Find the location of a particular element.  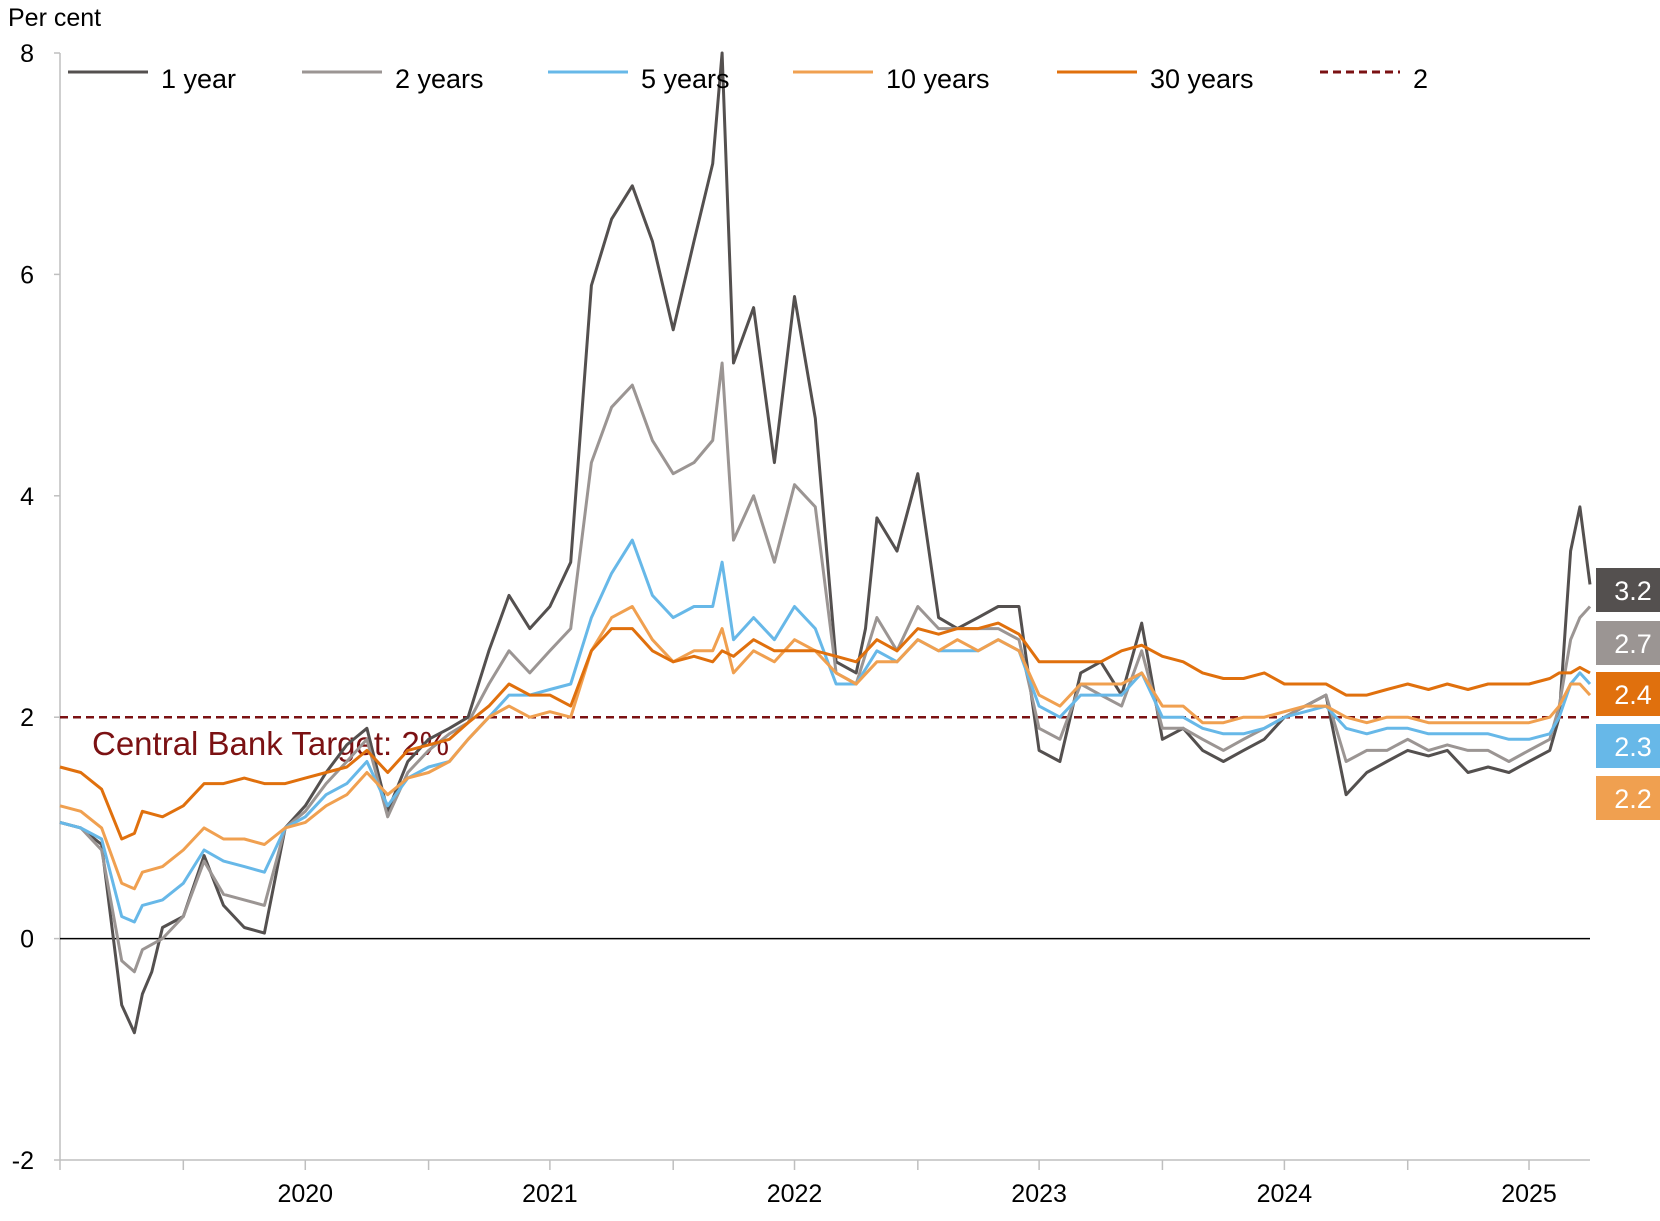

legend-label: 2 years is located at coordinates (439, 79).